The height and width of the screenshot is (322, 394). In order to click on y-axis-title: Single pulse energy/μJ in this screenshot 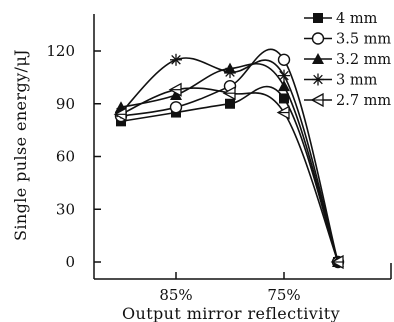, I will do `click(20, 145)`.